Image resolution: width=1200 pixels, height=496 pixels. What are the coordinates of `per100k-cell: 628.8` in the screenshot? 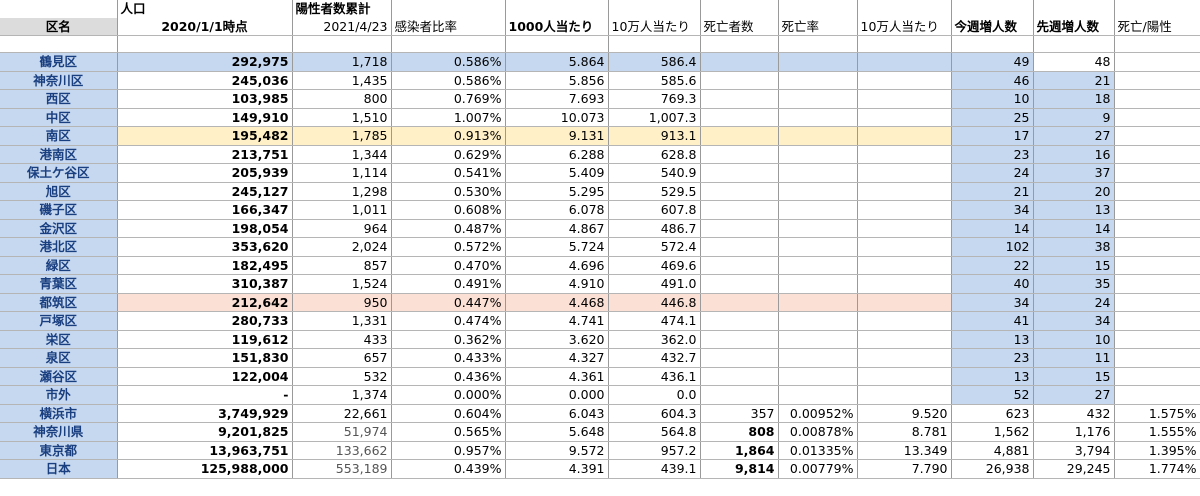 It's located at (654, 154).